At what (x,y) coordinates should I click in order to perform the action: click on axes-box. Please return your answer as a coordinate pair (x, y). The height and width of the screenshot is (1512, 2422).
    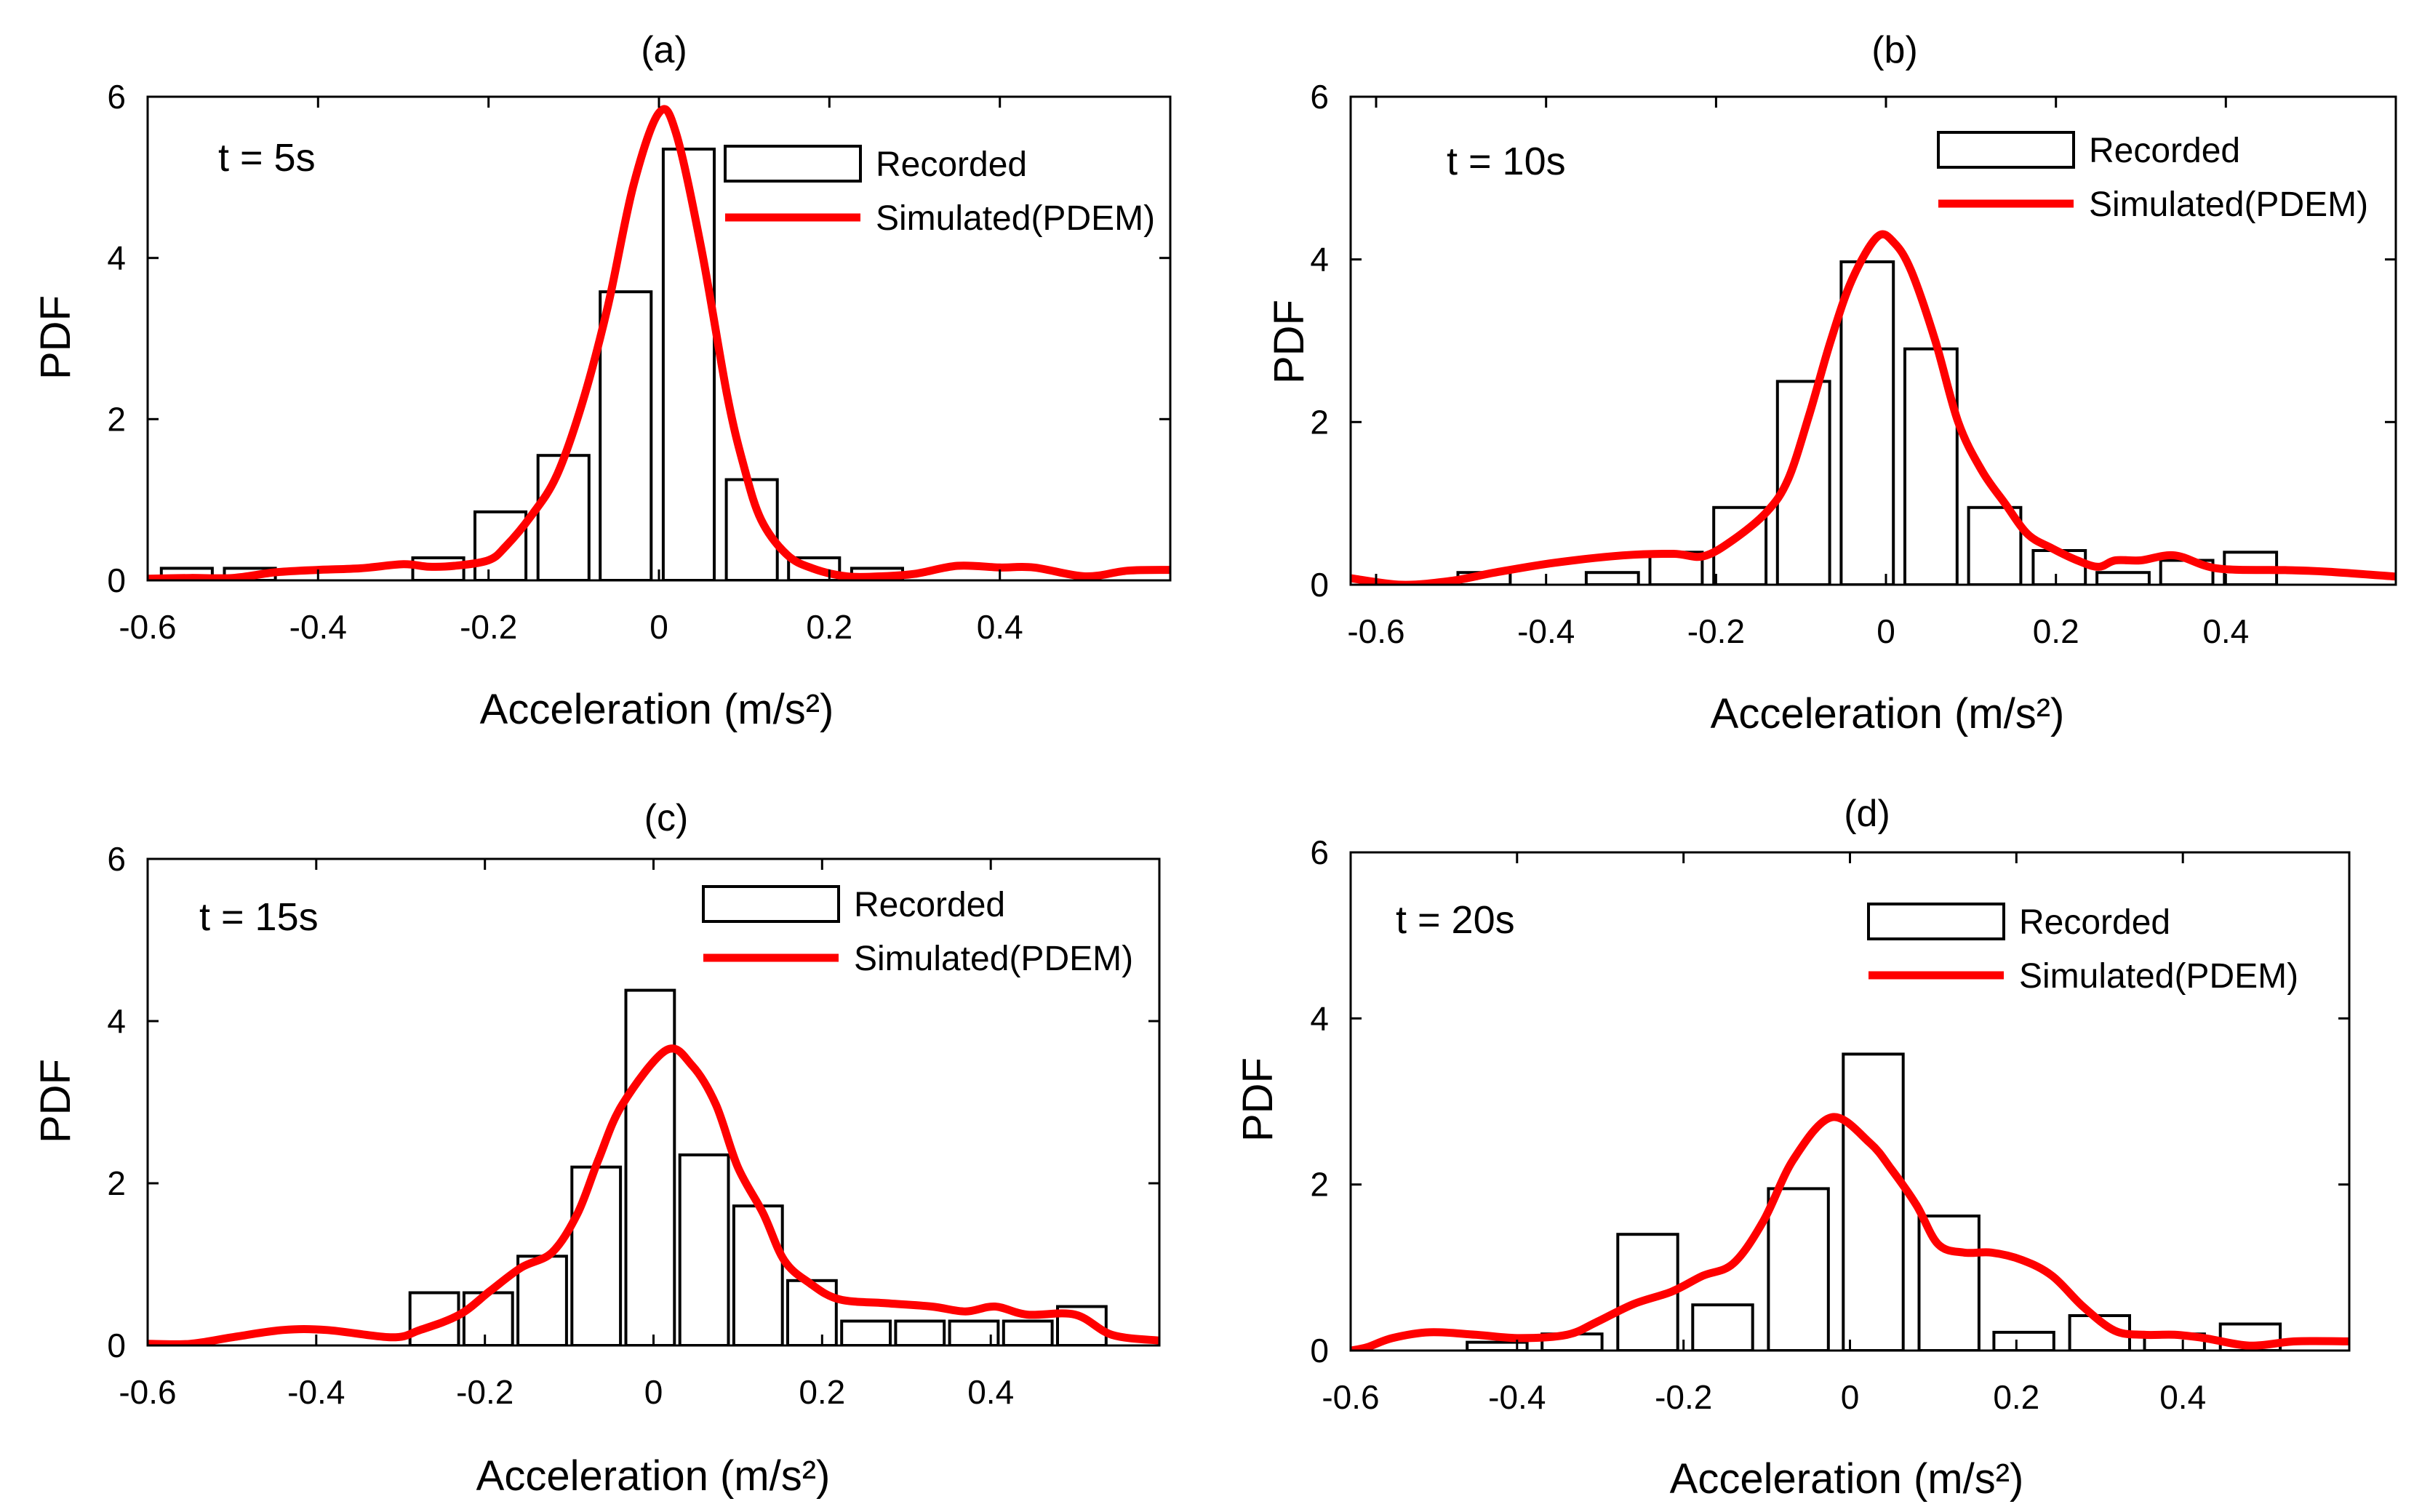
    Looking at the image, I should click on (1873, 340).